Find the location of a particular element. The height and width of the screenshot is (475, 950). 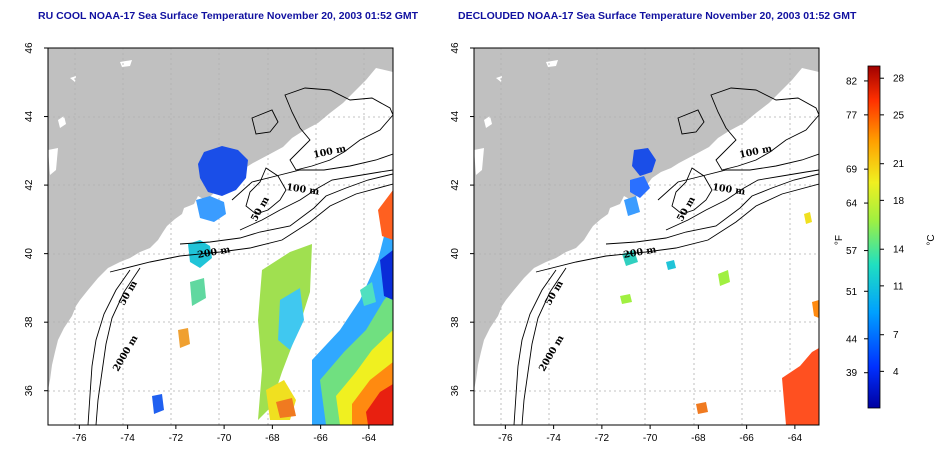

celsius-unit-label: °C is located at coordinates (931, 239).